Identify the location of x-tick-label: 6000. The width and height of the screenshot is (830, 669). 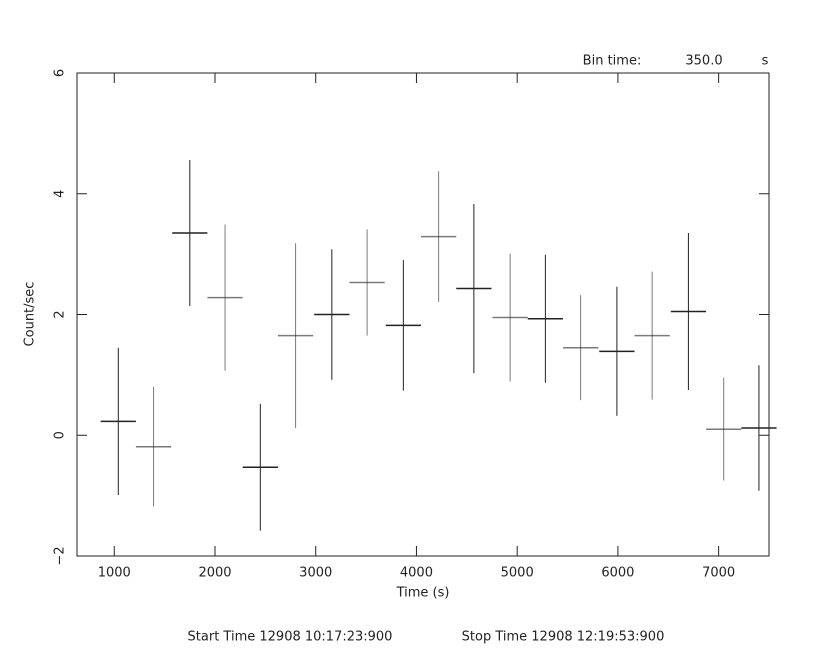
(617, 573).